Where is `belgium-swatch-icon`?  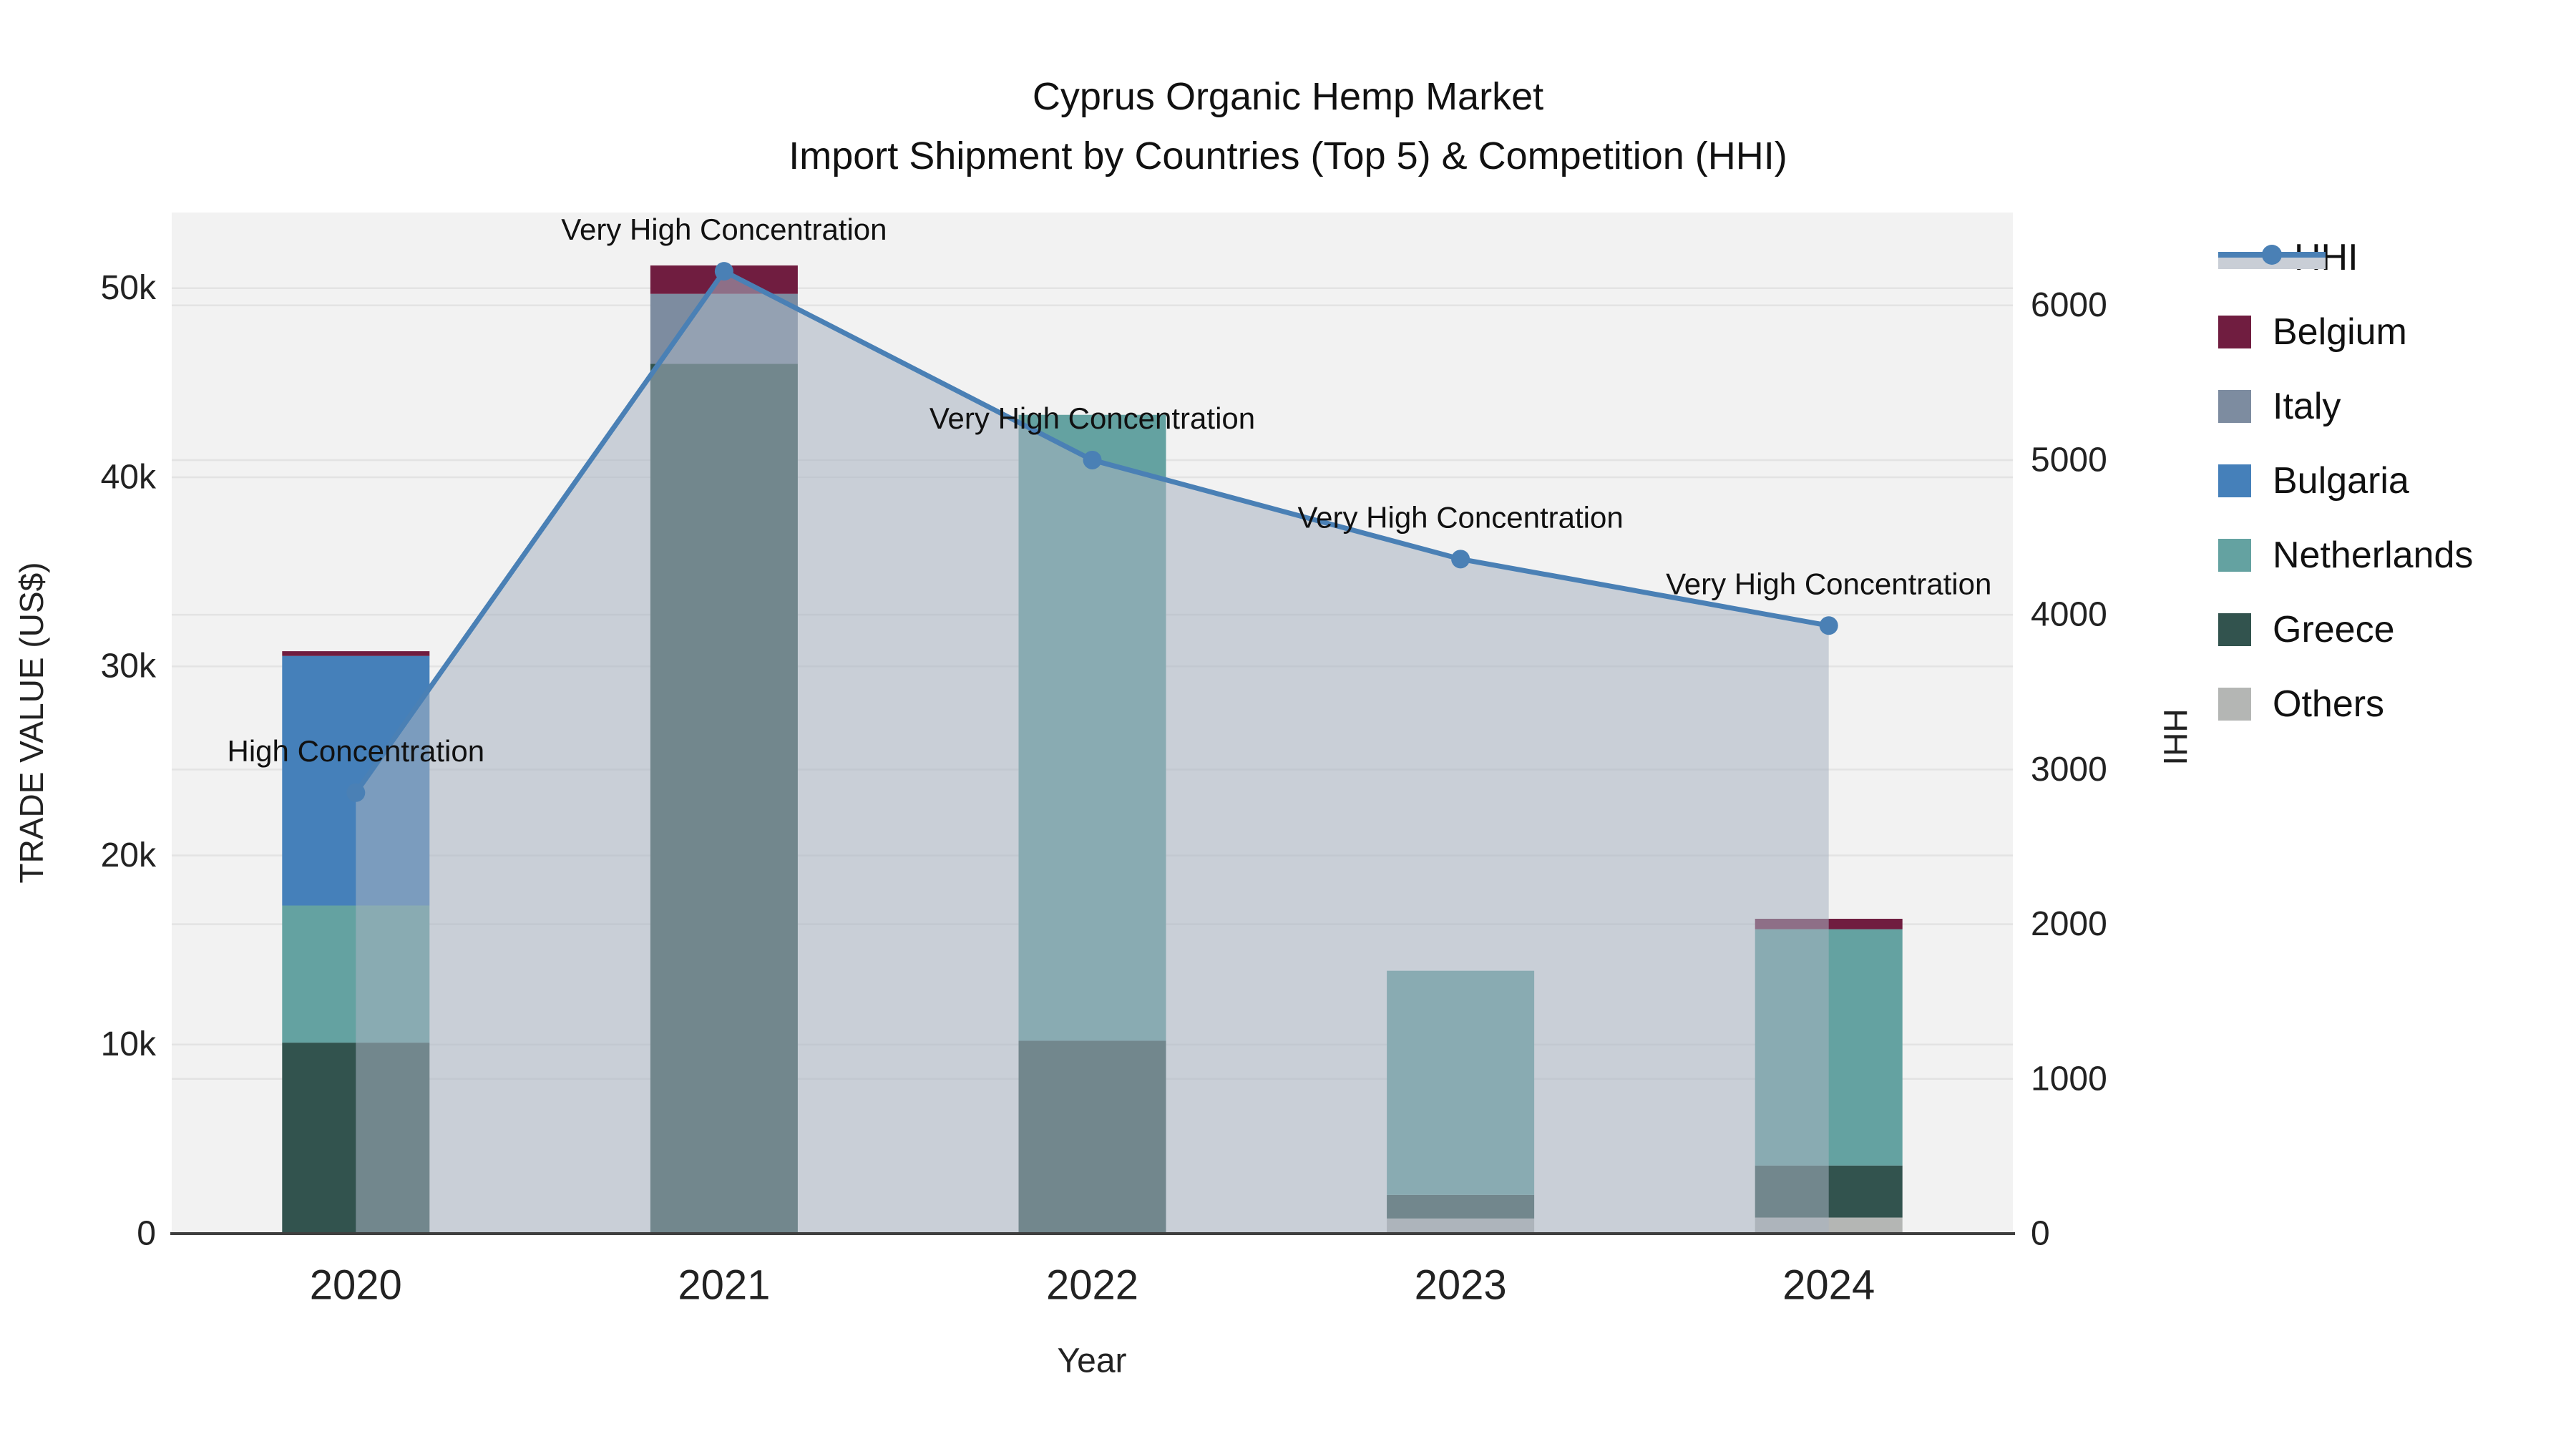 belgium-swatch-icon is located at coordinates (2234, 332).